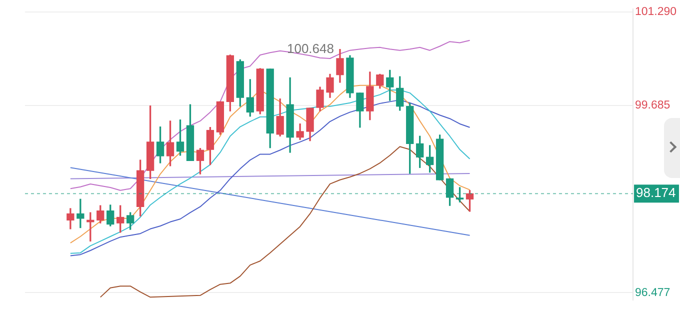 The image size is (680, 309). What do you see at coordinates (310, 48) in the screenshot?
I see `annotation: 100.648` at bounding box center [310, 48].